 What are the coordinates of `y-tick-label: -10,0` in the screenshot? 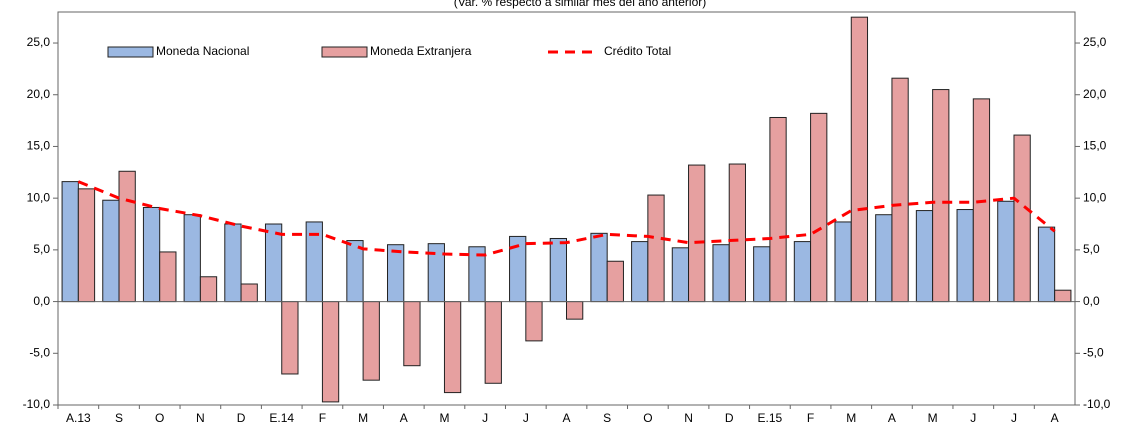 It's located at (37, 404).